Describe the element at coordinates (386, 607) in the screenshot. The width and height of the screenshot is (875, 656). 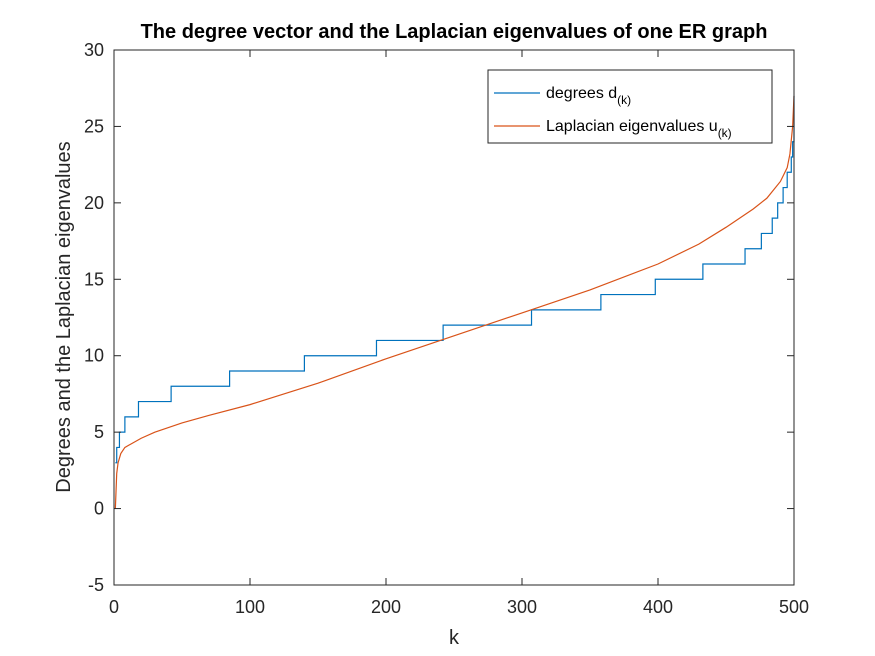
I see `x-tick-label: 200` at that location.